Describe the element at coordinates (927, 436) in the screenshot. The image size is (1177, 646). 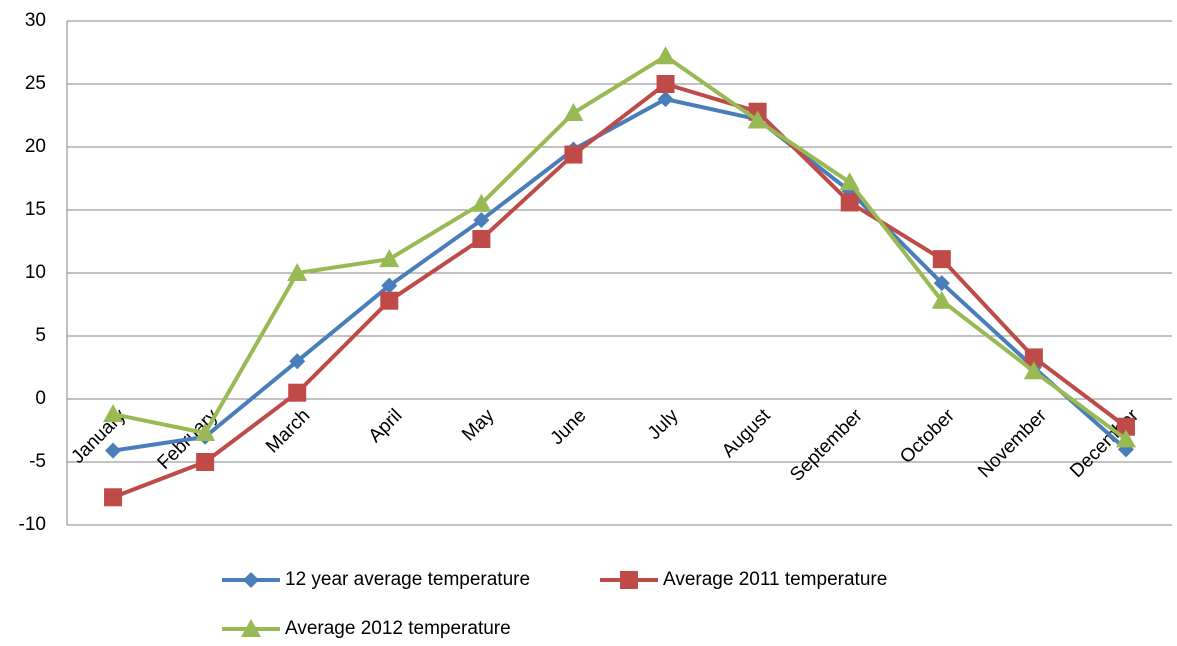
I see `x-tick-label: October` at that location.